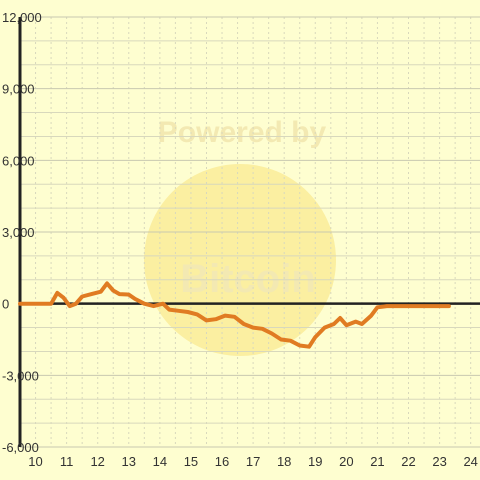  Describe the element at coordinates (18, 160) in the screenshot. I see `y-tick-label: 6,000` at that location.